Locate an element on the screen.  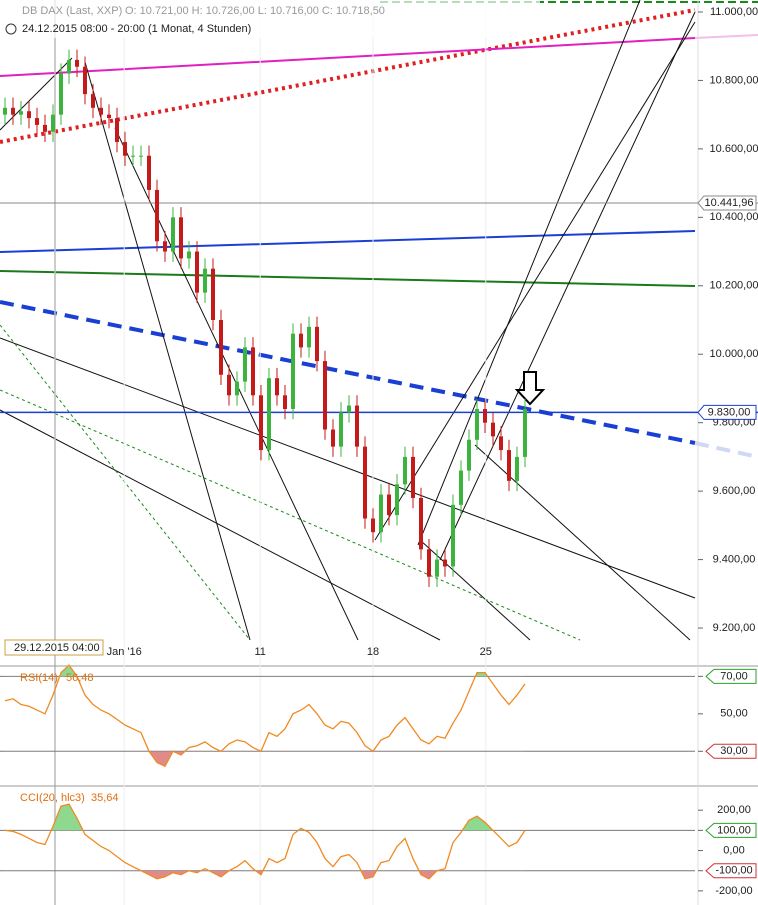
y-tick-label: 30,00 is located at coordinates (734, 751).